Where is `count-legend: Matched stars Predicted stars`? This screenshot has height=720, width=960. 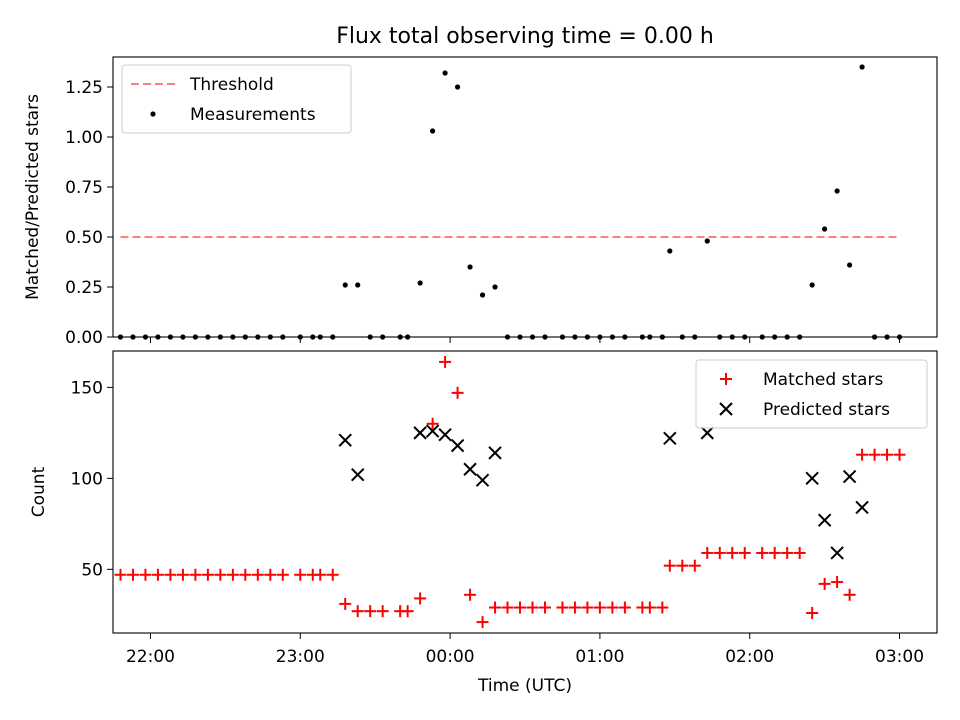
count-legend: Matched stars Predicted stars is located at coordinates (811, 394).